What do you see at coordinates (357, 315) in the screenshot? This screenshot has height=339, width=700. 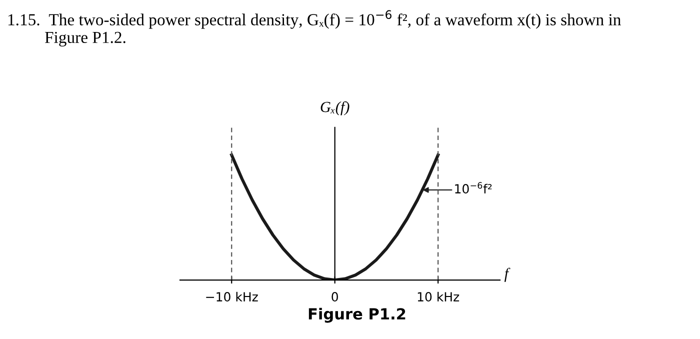 I see `caption: Figure P1.2` at bounding box center [357, 315].